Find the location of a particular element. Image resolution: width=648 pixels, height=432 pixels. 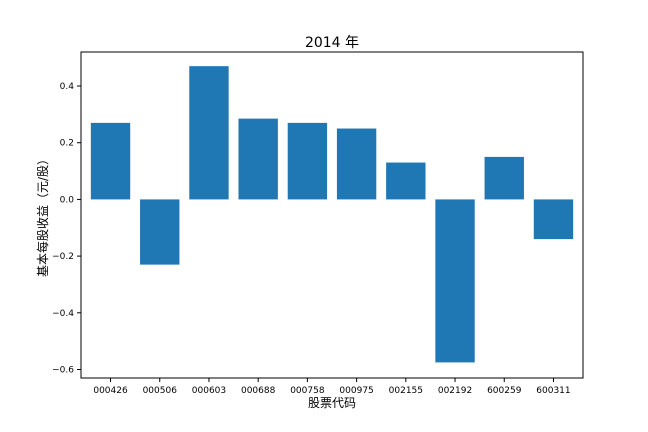

x-tick-label: 000688 is located at coordinates (258, 391).